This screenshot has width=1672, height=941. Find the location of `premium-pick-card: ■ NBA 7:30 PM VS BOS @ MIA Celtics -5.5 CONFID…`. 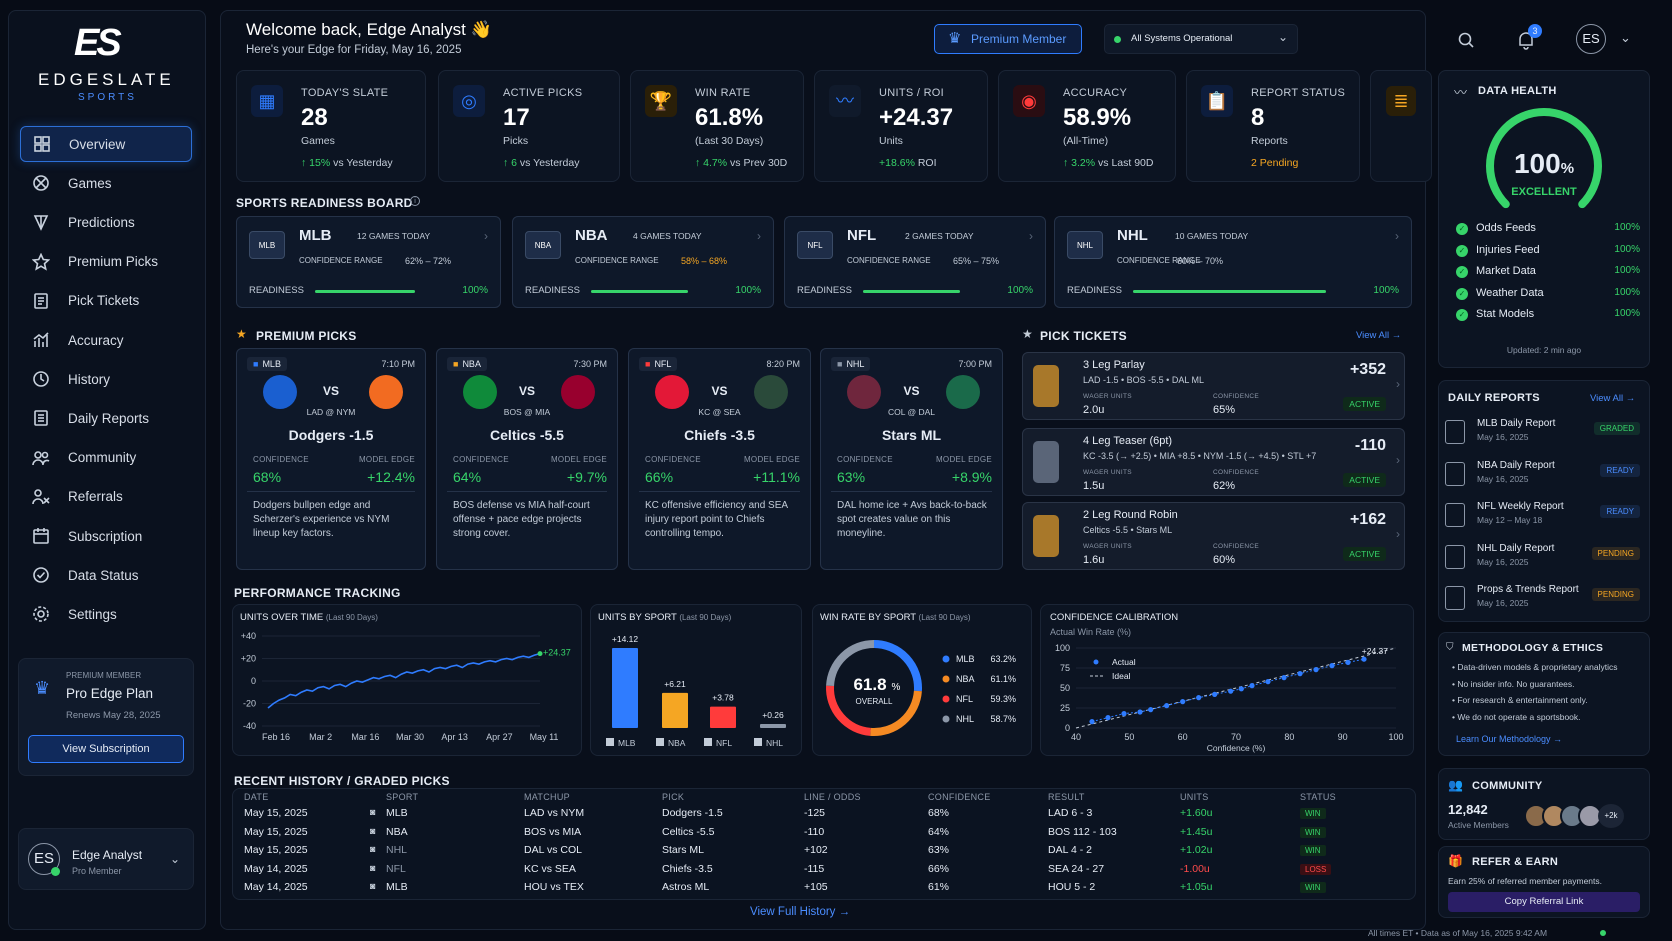

premium-pick-card: ■ NBA 7:30 PM VS BOS @ MIA Celtics -5.5 CONFID… is located at coordinates (527, 459).